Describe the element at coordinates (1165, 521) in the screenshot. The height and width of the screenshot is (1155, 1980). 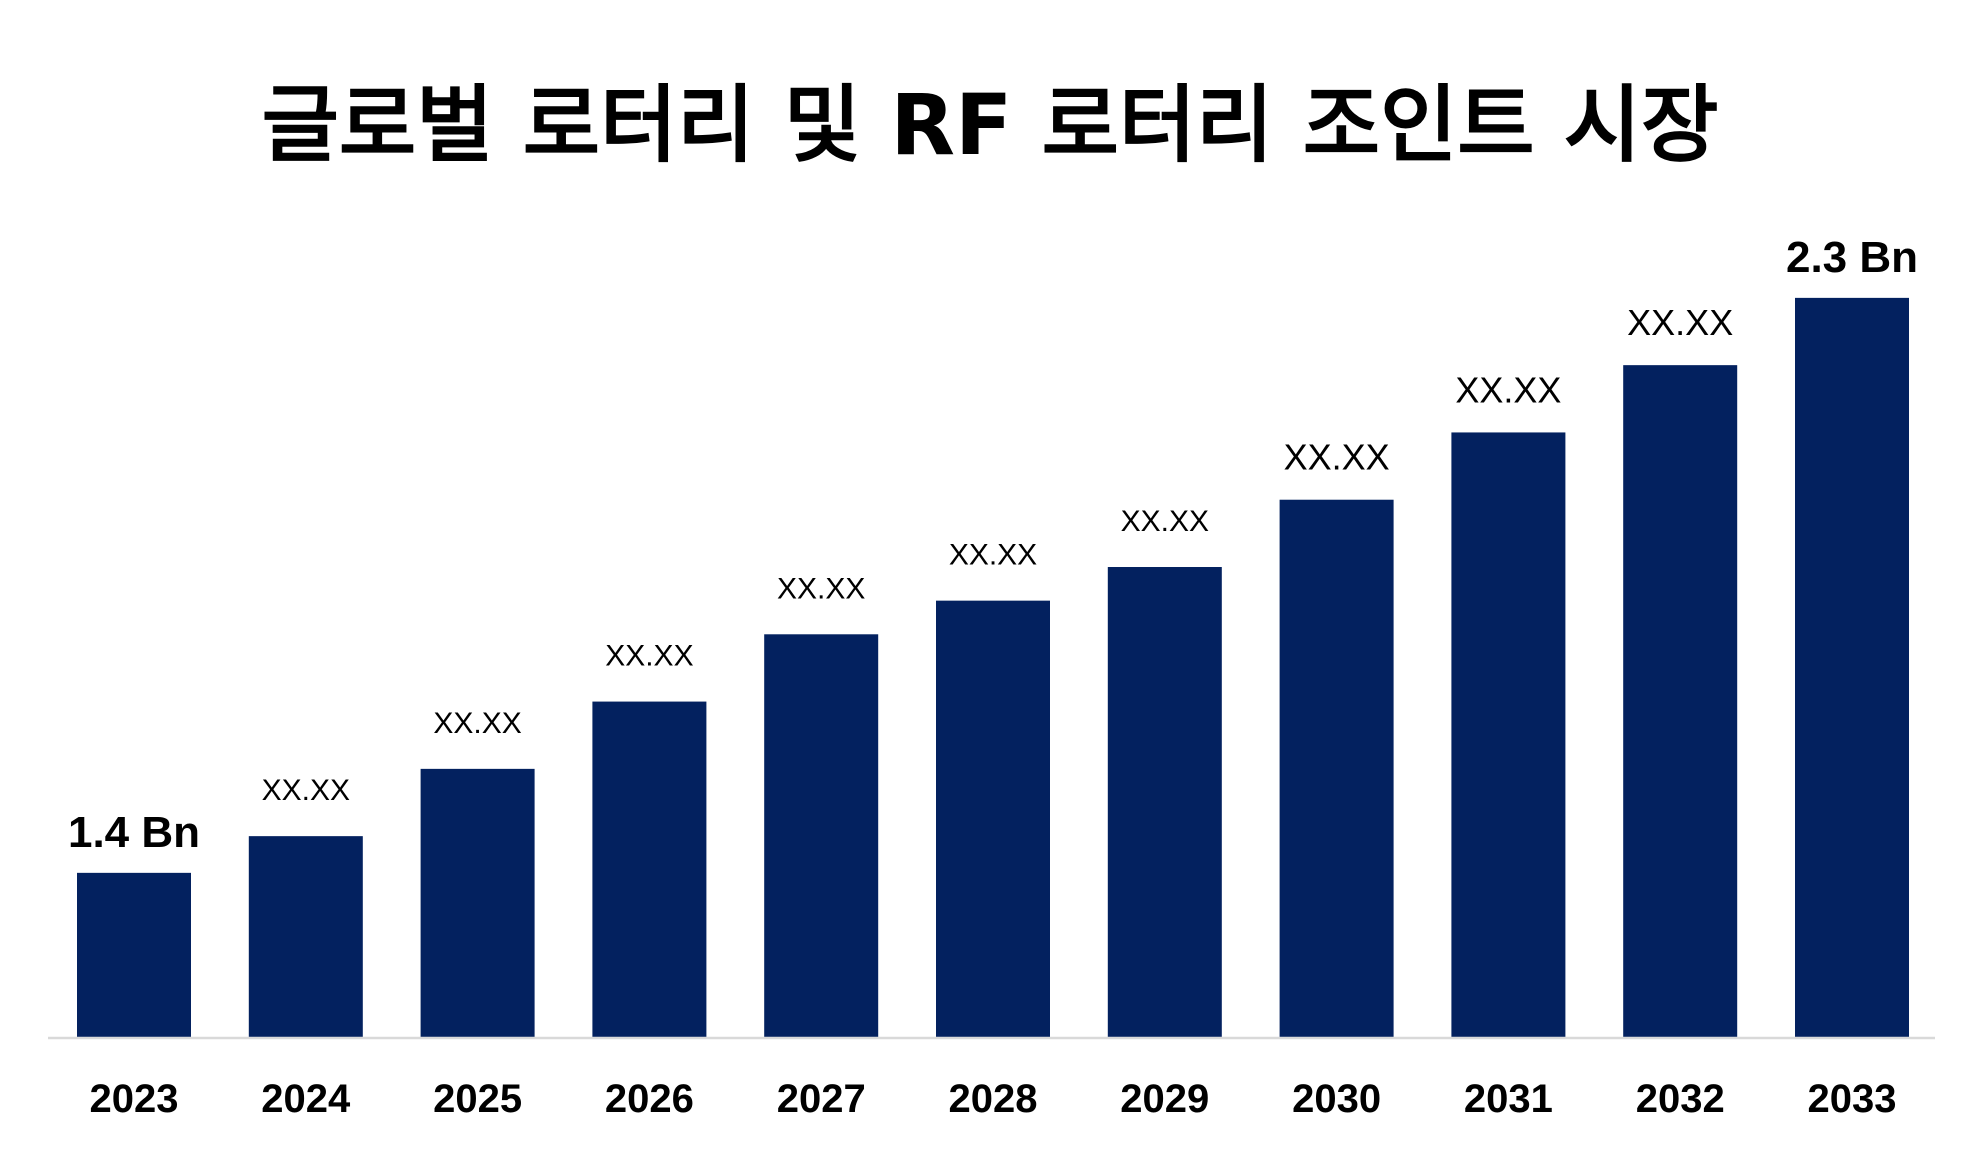
I see `data-label-2029: XX.XX` at that location.